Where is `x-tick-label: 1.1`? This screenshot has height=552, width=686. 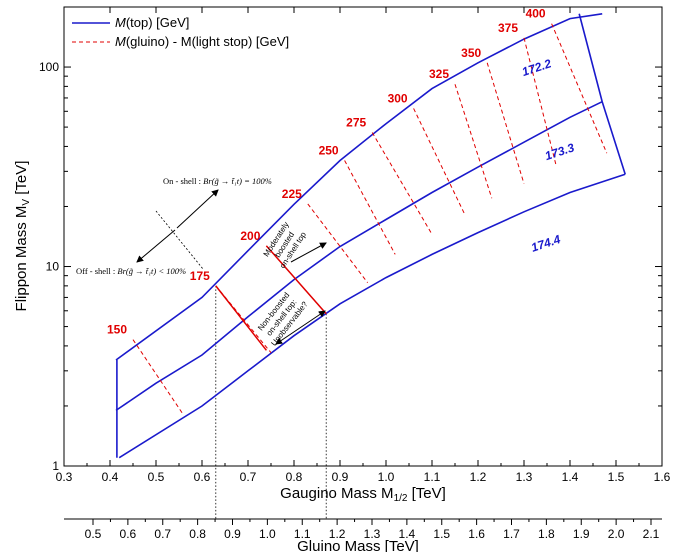
x-tick-label: 1.1 is located at coordinates (432, 477).